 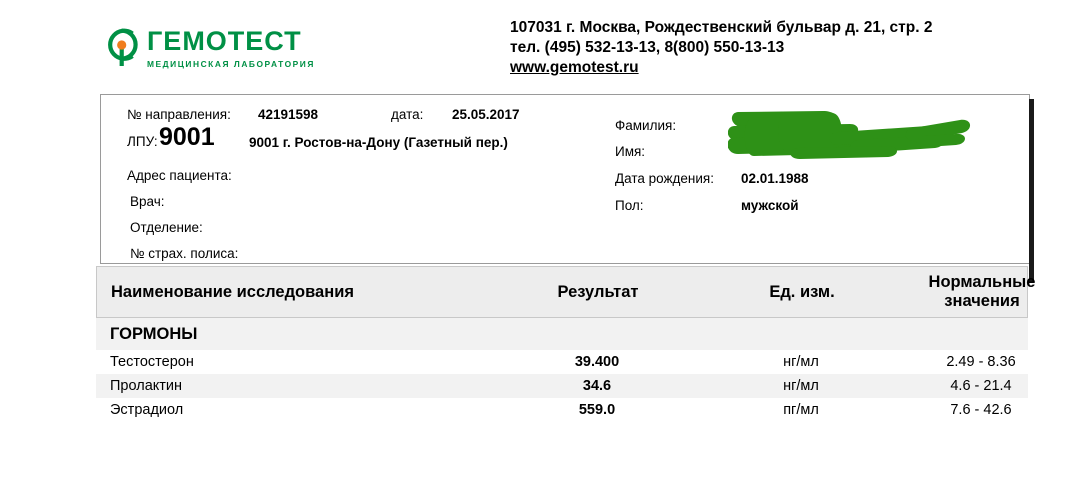 What do you see at coordinates (378, 142) in the screenshot?
I see `lpu-name-value: 9001 г. Ростов-на-Дону (Газетный пер.)` at bounding box center [378, 142].